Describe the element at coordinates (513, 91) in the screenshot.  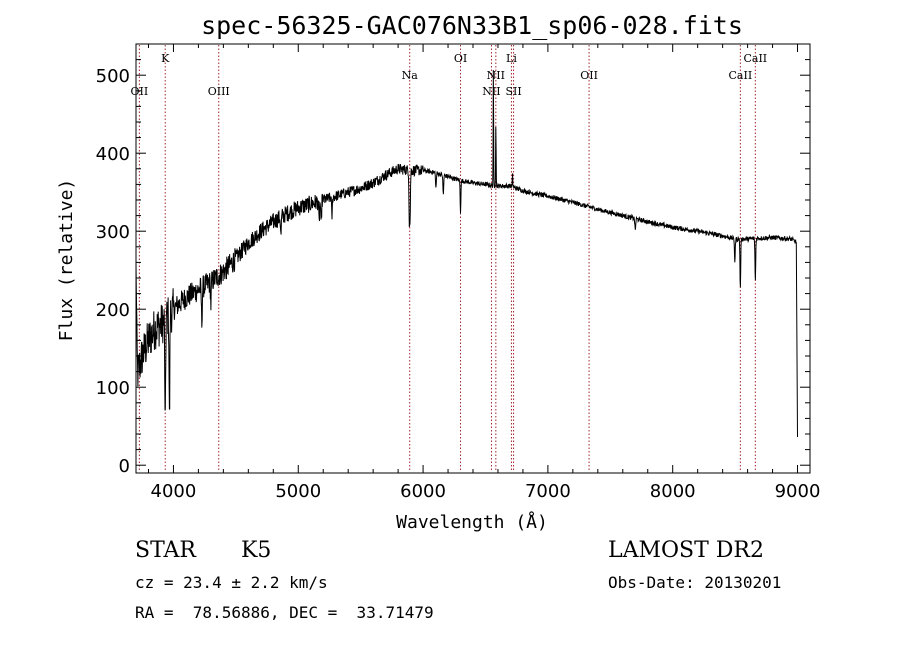
I see `line-marker-label: SII` at that location.